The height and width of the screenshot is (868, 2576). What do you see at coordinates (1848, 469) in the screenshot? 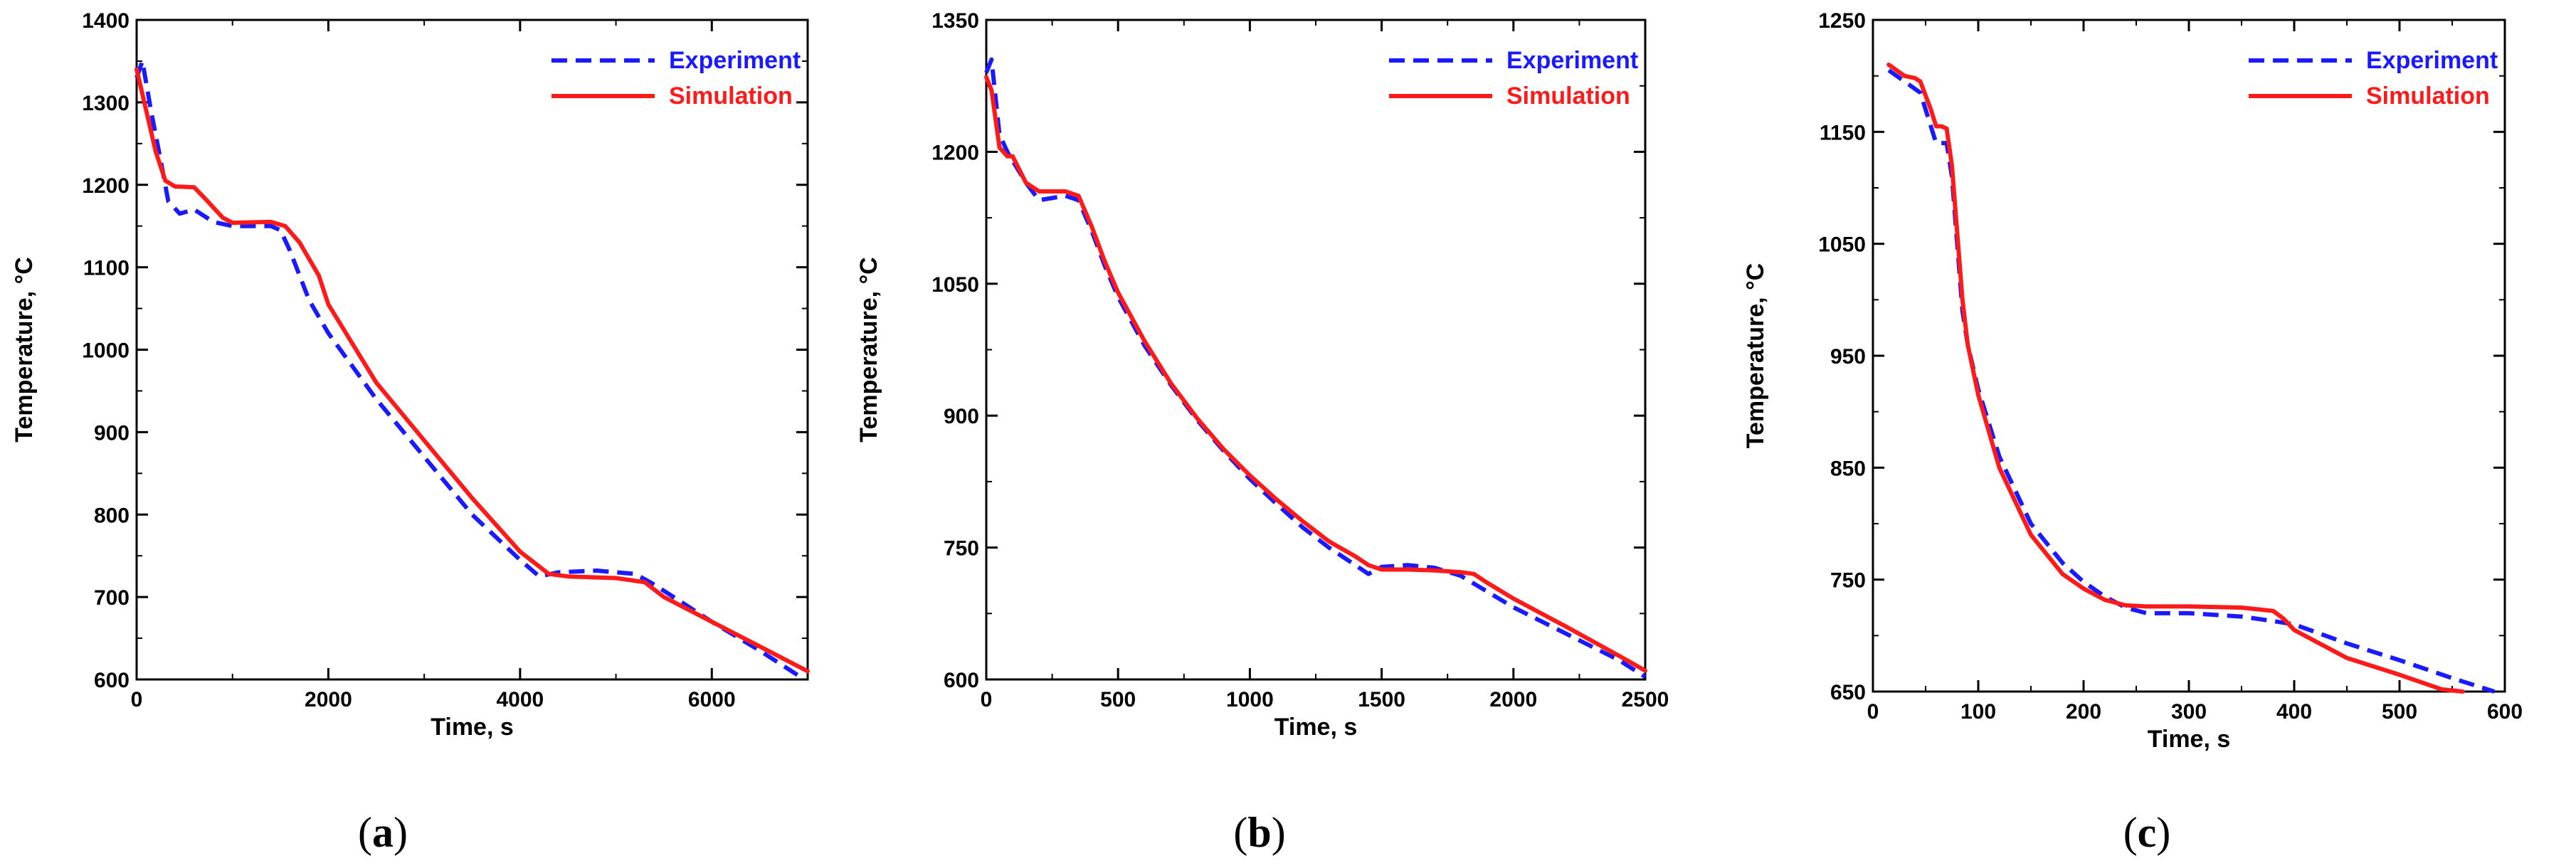
I see `y-tick-label: 850` at bounding box center [1848, 469].